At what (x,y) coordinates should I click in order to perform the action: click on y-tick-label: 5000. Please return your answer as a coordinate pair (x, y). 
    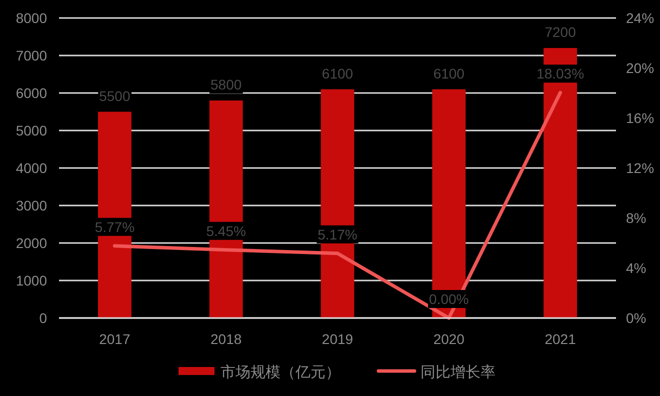
    Looking at the image, I should click on (32, 130).